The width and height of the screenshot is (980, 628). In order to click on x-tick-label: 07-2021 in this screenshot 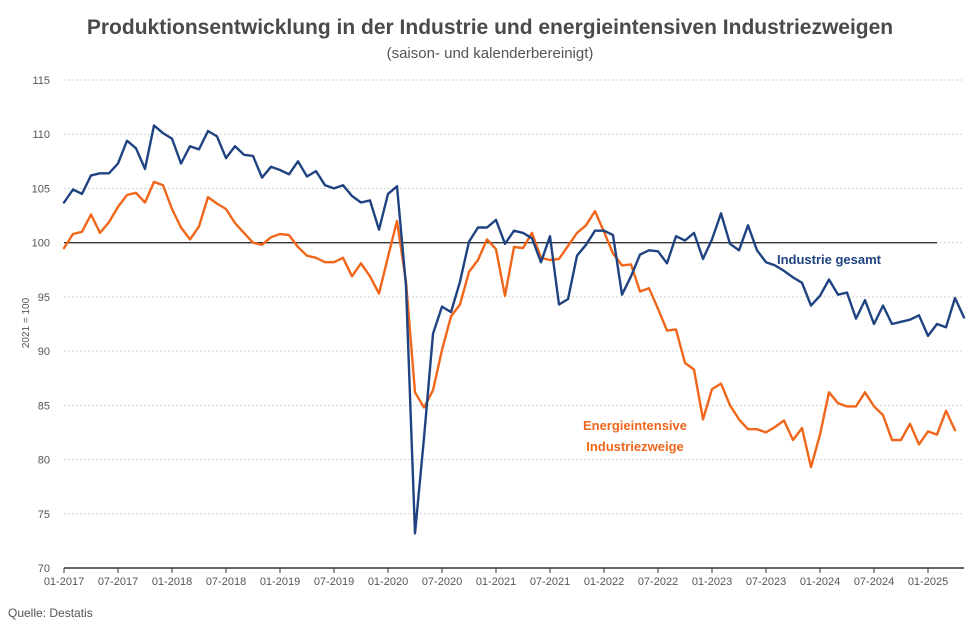, I will do `click(550, 582)`.